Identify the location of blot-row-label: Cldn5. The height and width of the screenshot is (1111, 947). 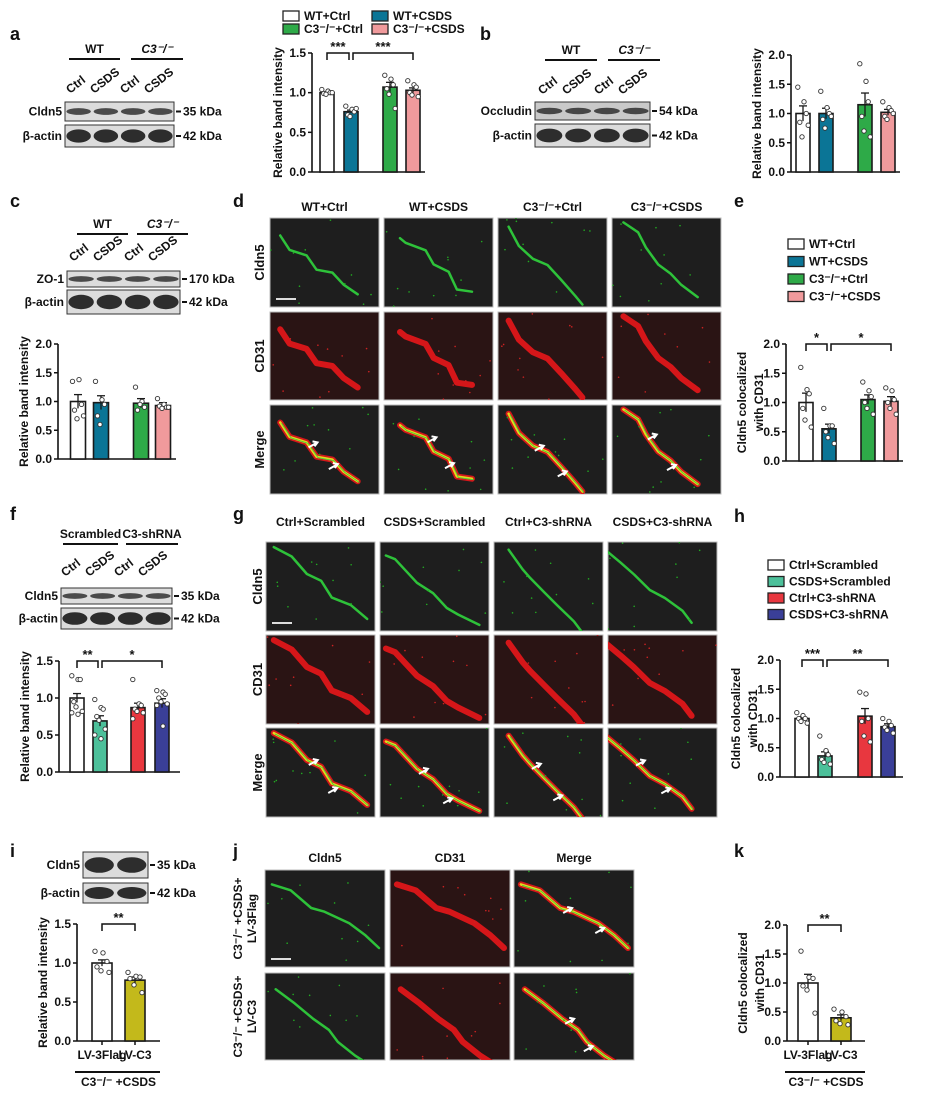
(46, 112).